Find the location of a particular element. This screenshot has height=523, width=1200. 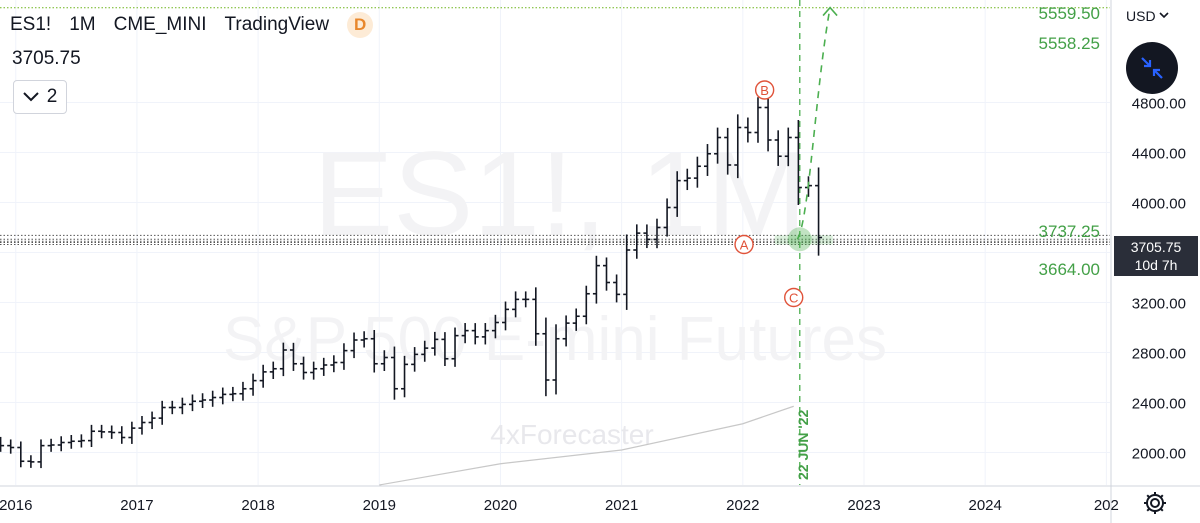

moving-average is located at coordinates (586, 445).